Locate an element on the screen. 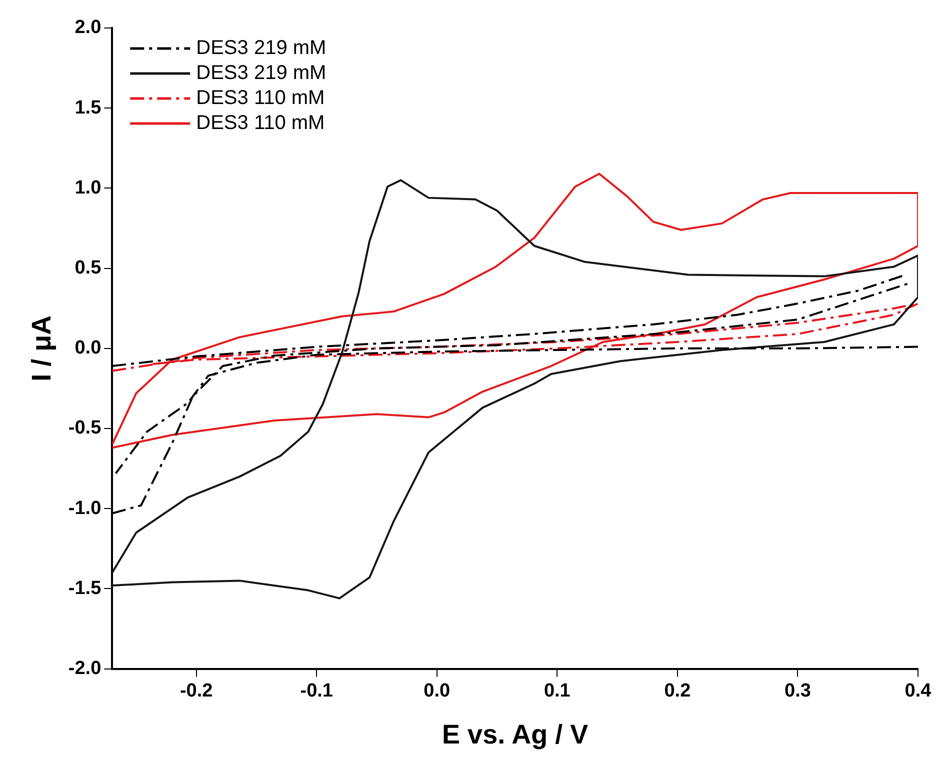 The image size is (949, 773). x-tick-label: 0.3 is located at coordinates (797, 691).